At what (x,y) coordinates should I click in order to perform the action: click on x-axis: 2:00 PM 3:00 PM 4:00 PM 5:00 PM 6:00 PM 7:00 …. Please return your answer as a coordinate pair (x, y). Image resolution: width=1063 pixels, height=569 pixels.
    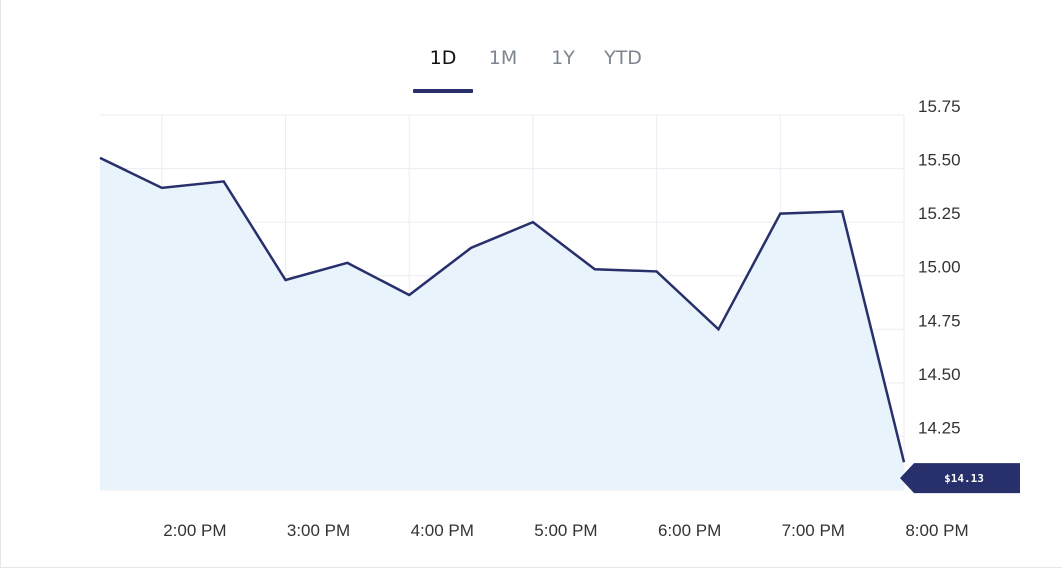
    Looking at the image, I should click on (565, 530).